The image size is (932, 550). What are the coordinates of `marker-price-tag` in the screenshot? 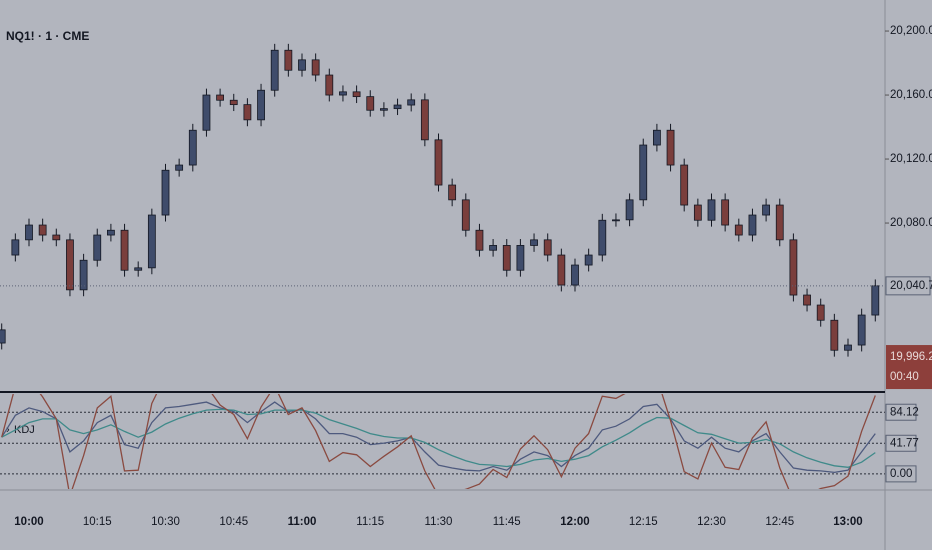 It's located at (909, 367).